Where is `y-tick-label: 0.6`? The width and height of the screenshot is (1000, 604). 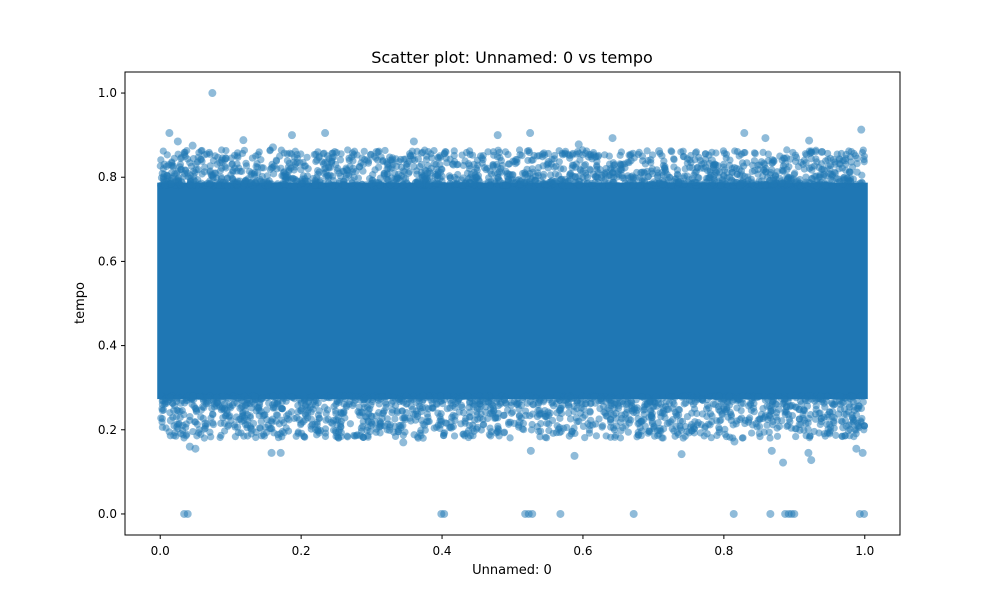 y-tick-label: 0.6 is located at coordinates (107, 261).